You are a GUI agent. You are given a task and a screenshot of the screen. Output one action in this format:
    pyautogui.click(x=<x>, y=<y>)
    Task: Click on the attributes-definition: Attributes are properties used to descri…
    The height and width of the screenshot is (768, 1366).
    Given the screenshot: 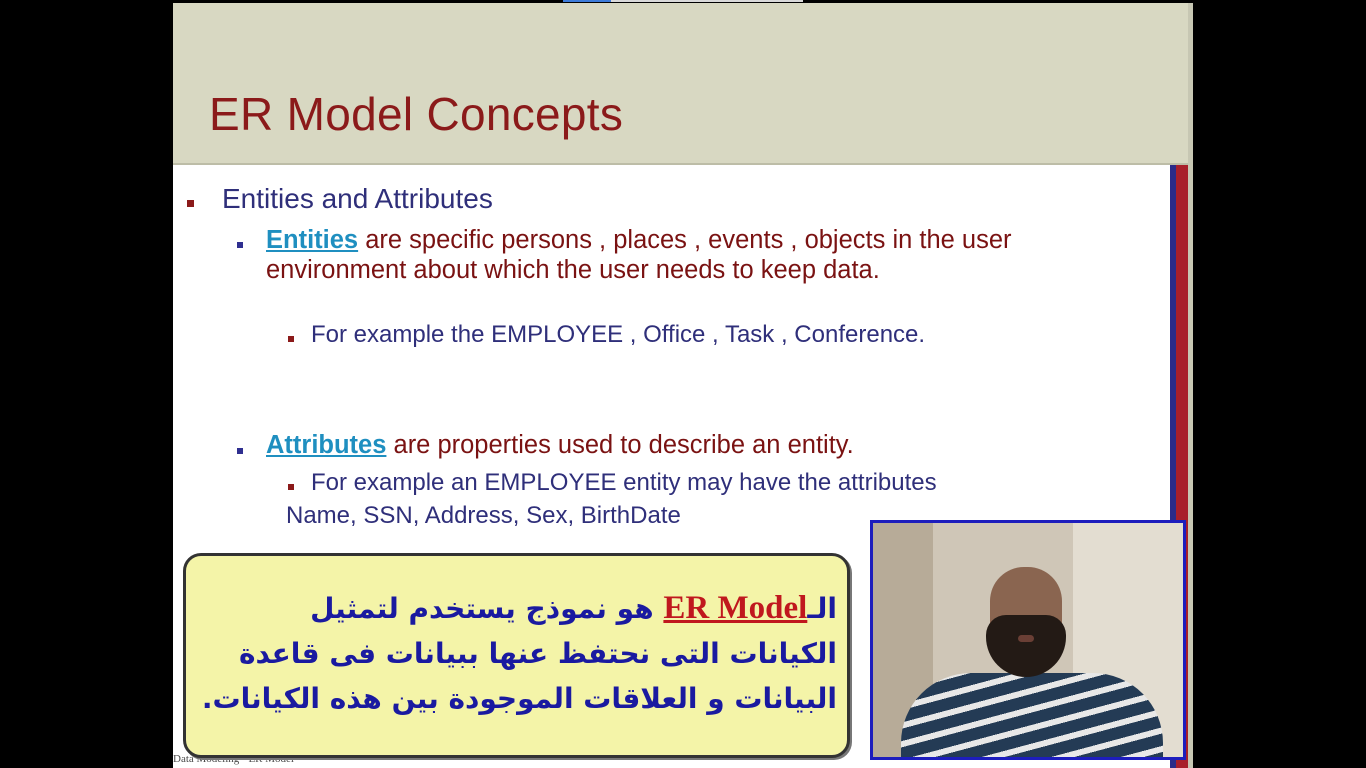 What is the action you would take?
    pyautogui.click(x=560, y=445)
    